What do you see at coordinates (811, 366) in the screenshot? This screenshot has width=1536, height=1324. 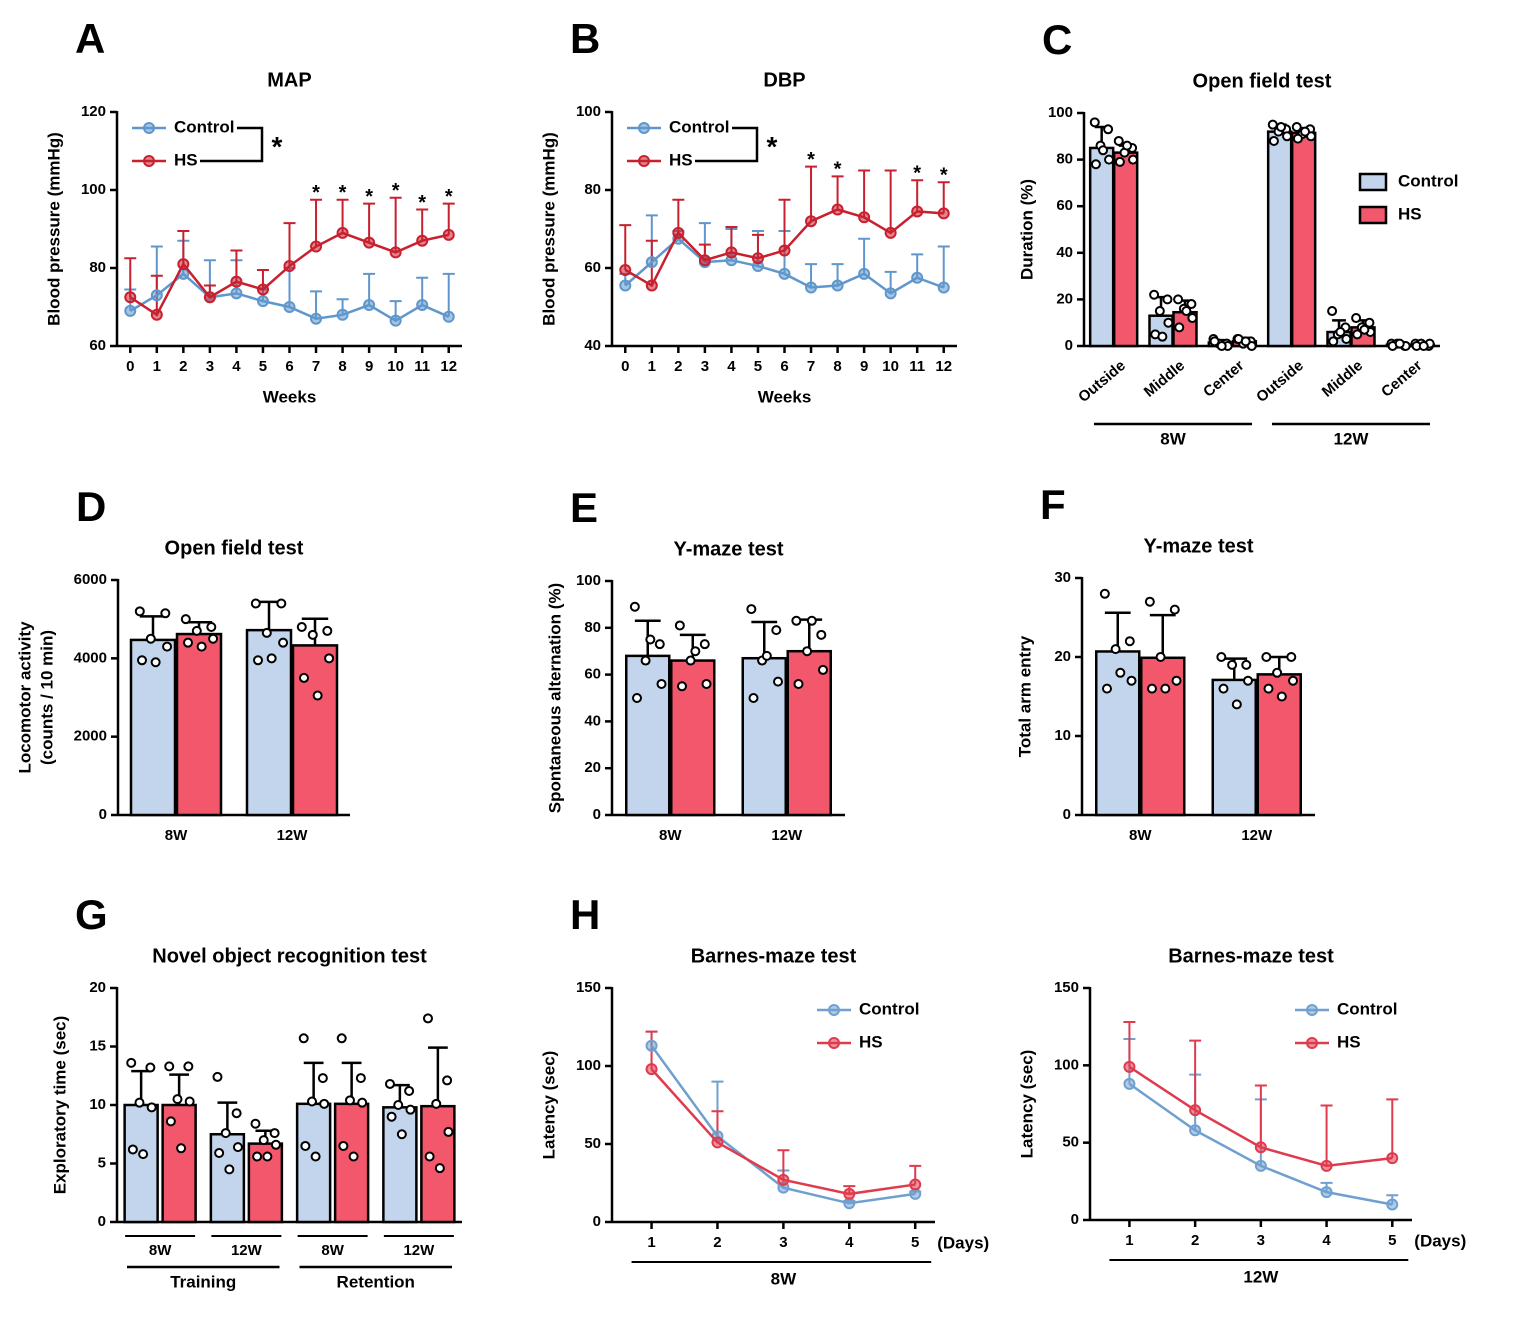 I see `x-tick-label: 7` at bounding box center [811, 366].